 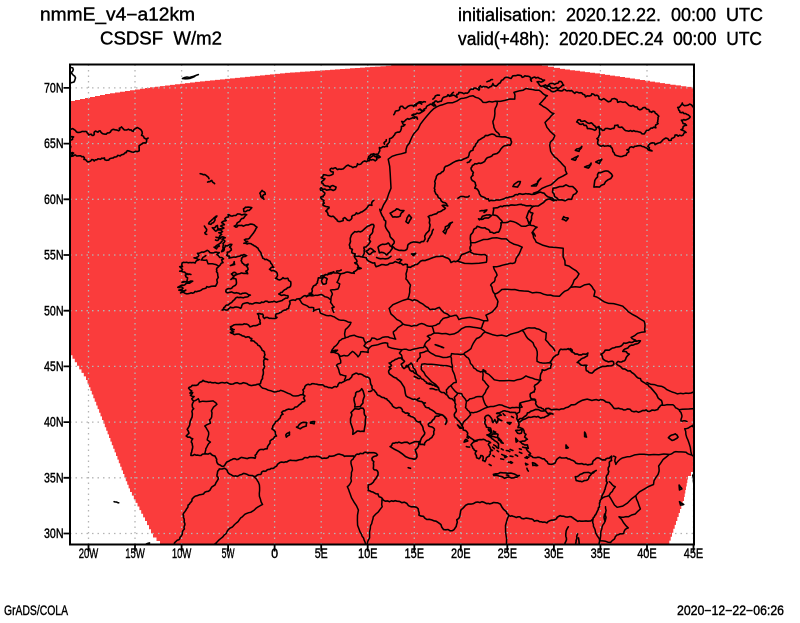 What do you see at coordinates (54, 477) in the screenshot?
I see `svg-text: 35N` at bounding box center [54, 477].